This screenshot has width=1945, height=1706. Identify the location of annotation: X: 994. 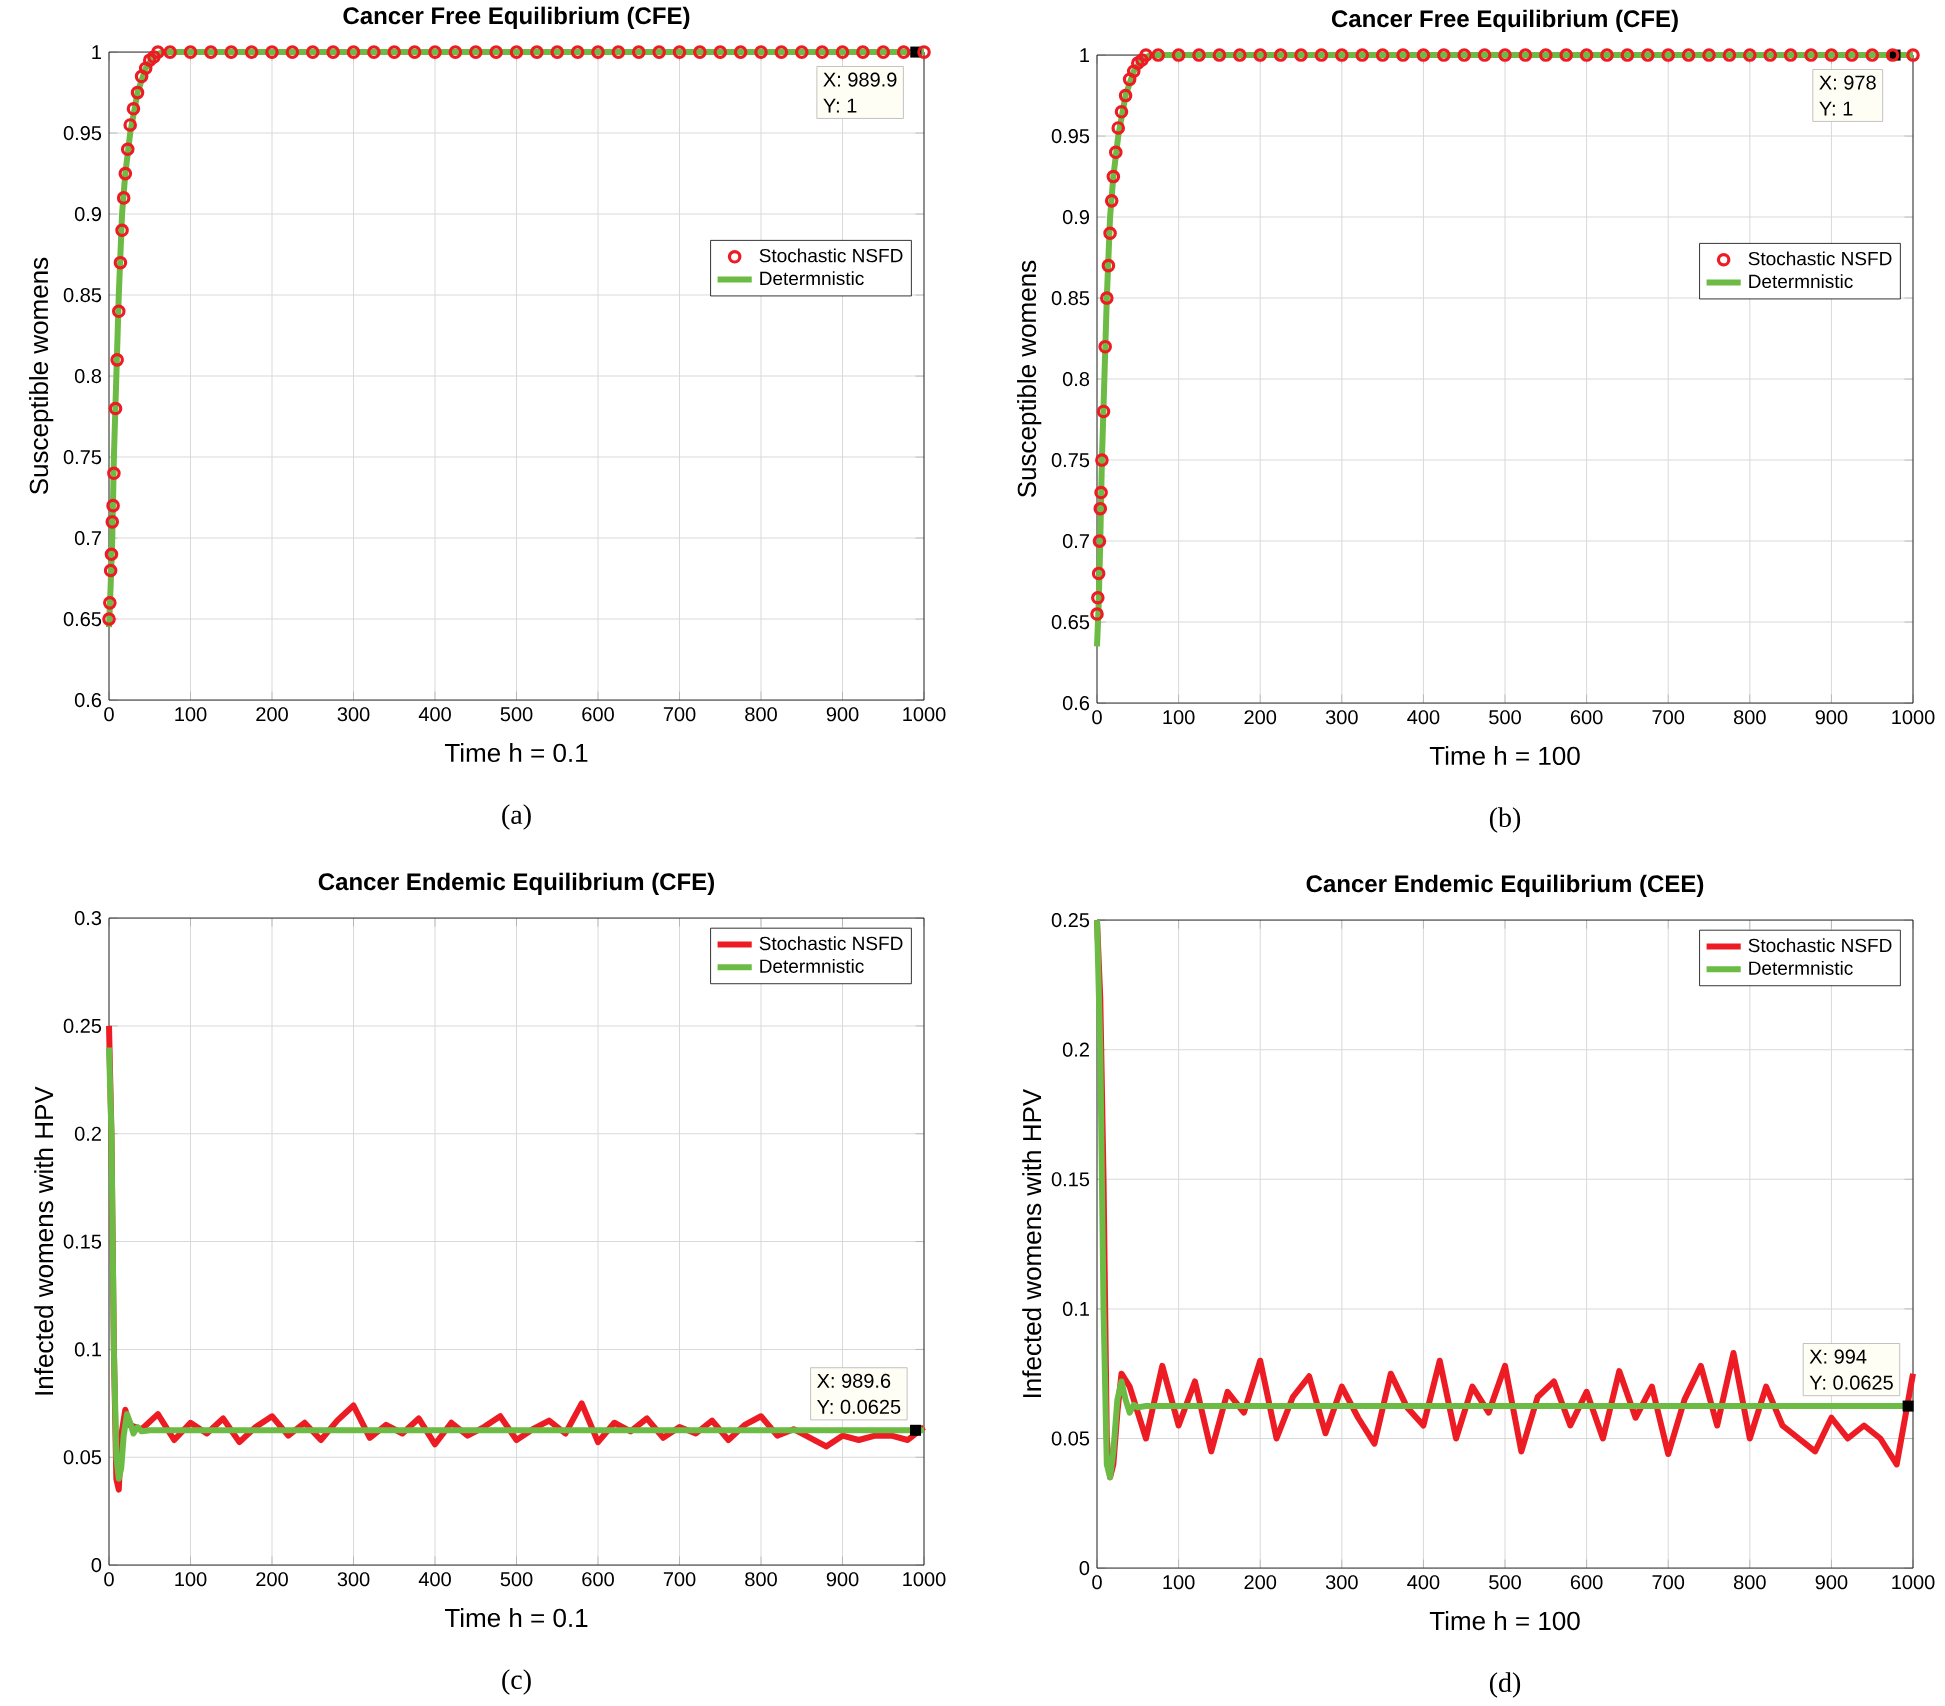
(1838, 1356).